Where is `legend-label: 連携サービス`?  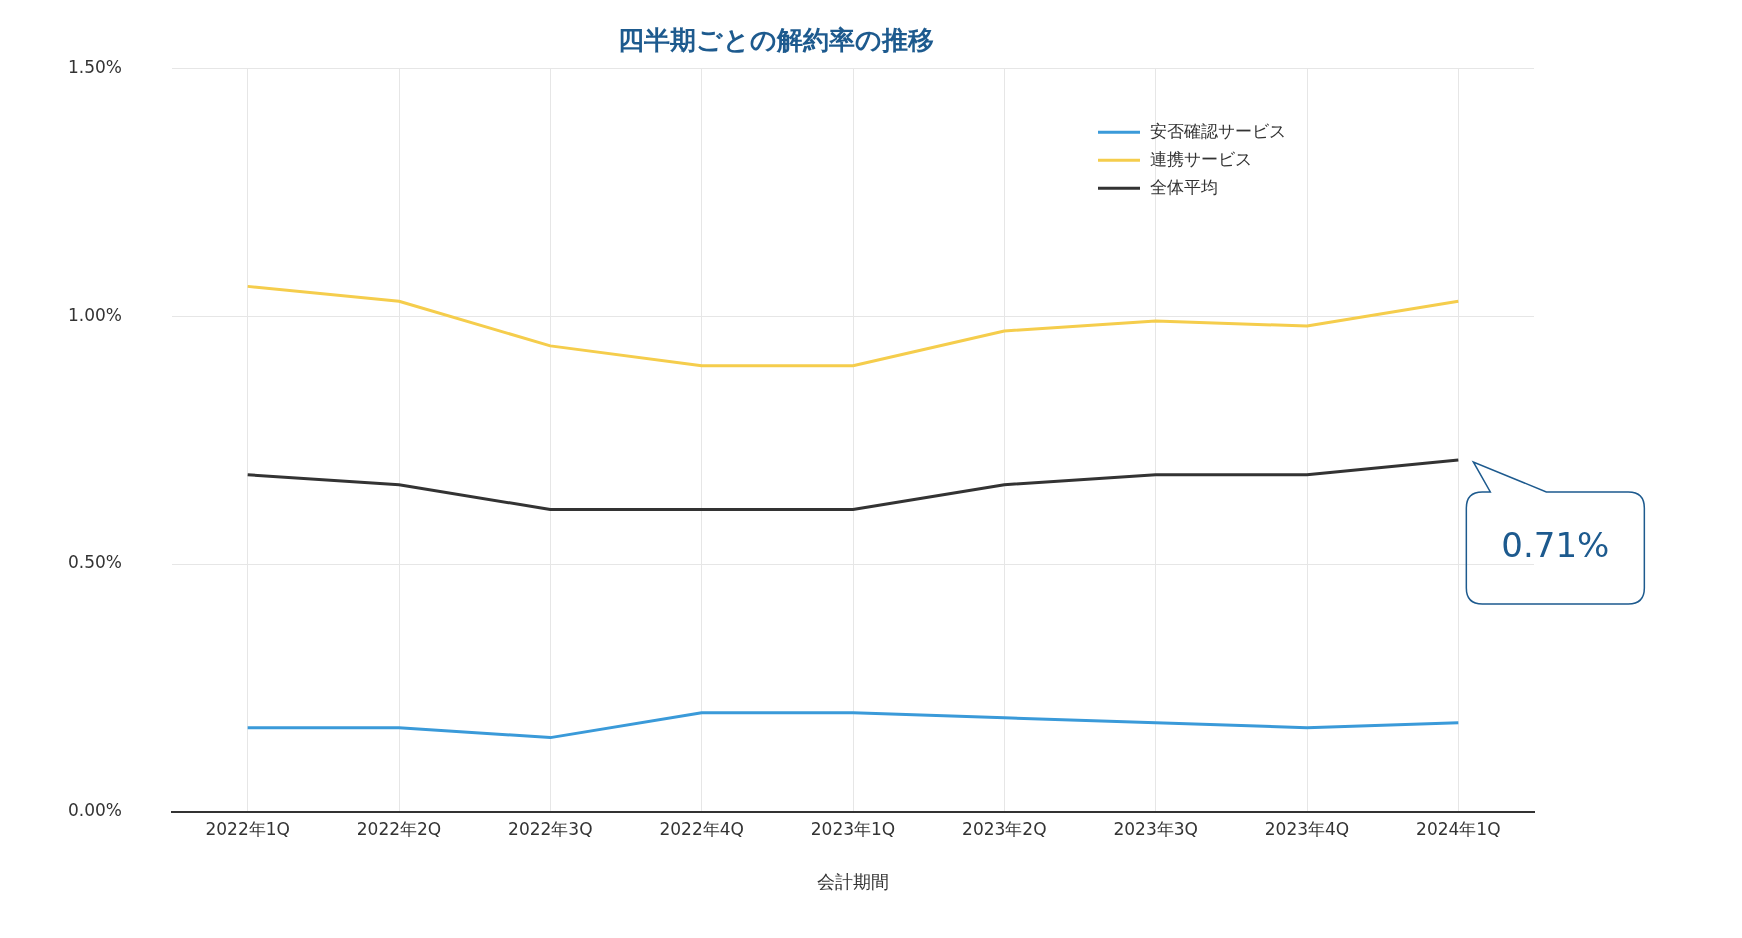 legend-label: 連携サービス is located at coordinates (1201, 158).